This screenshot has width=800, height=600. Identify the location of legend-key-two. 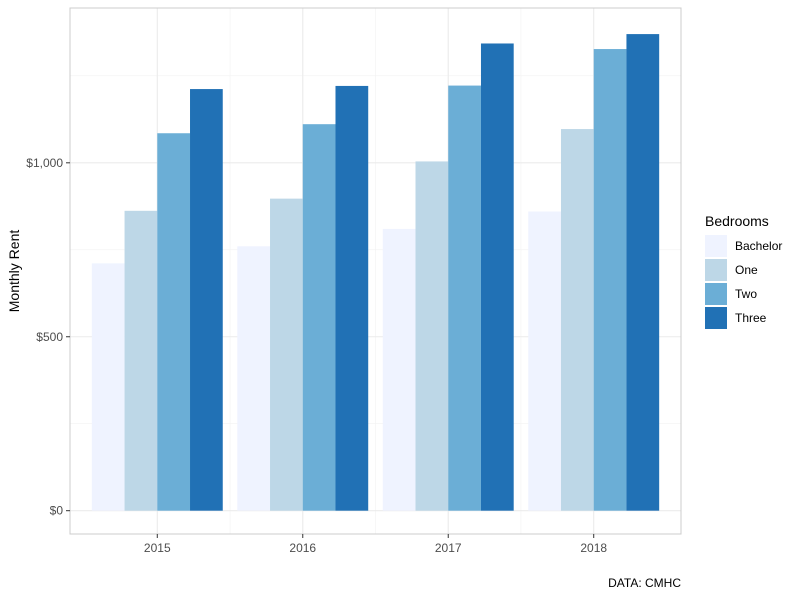
(716, 294).